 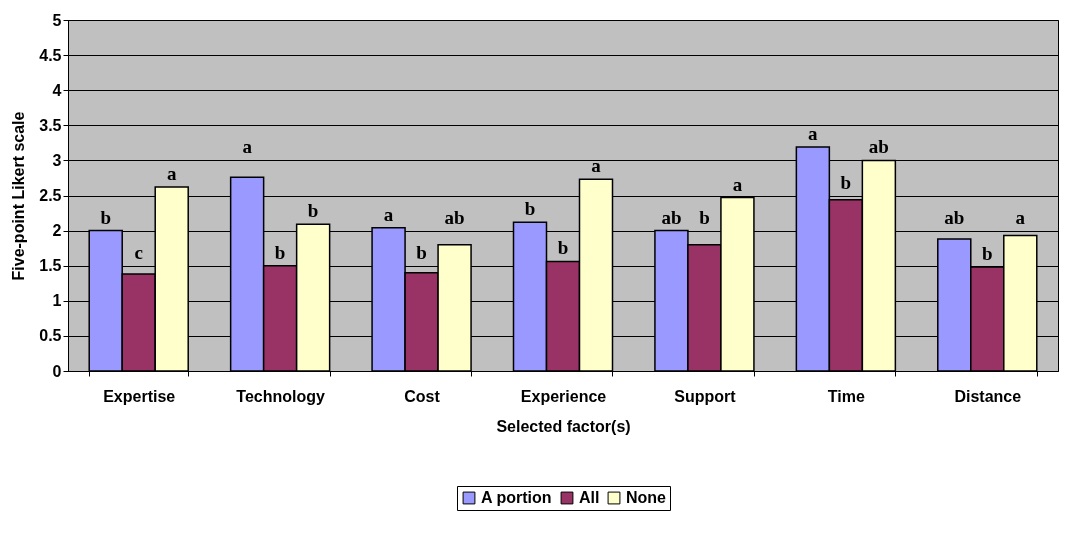 What do you see at coordinates (50, 195) in the screenshot?
I see `y-tick-label: 2.5` at bounding box center [50, 195].